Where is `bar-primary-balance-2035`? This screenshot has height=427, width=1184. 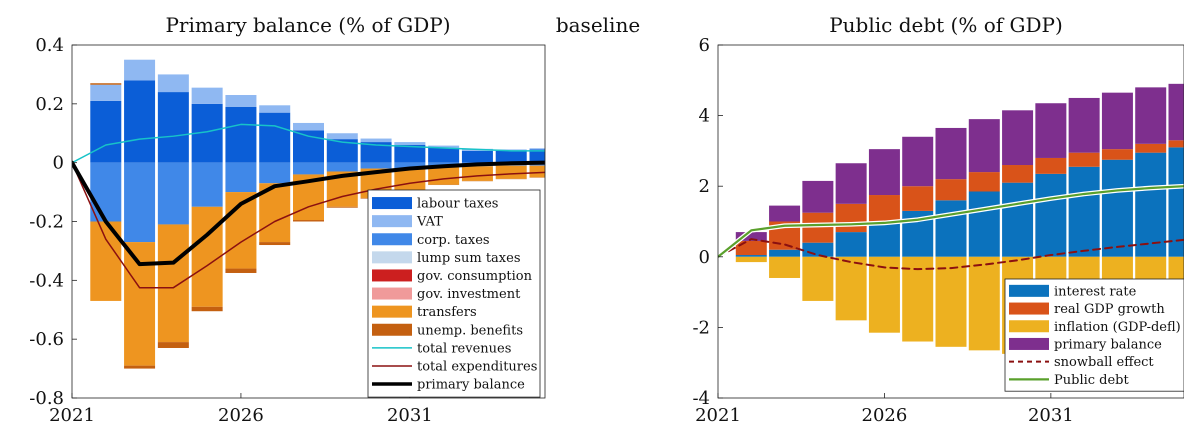
bar-primary-balance-2035 is located at coordinates (1176, 112).